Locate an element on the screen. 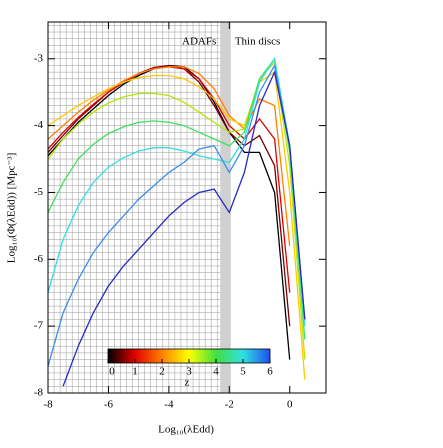 This screenshot has height=448, width=443. colorbar-tick-label: 1 is located at coordinates (135, 372).